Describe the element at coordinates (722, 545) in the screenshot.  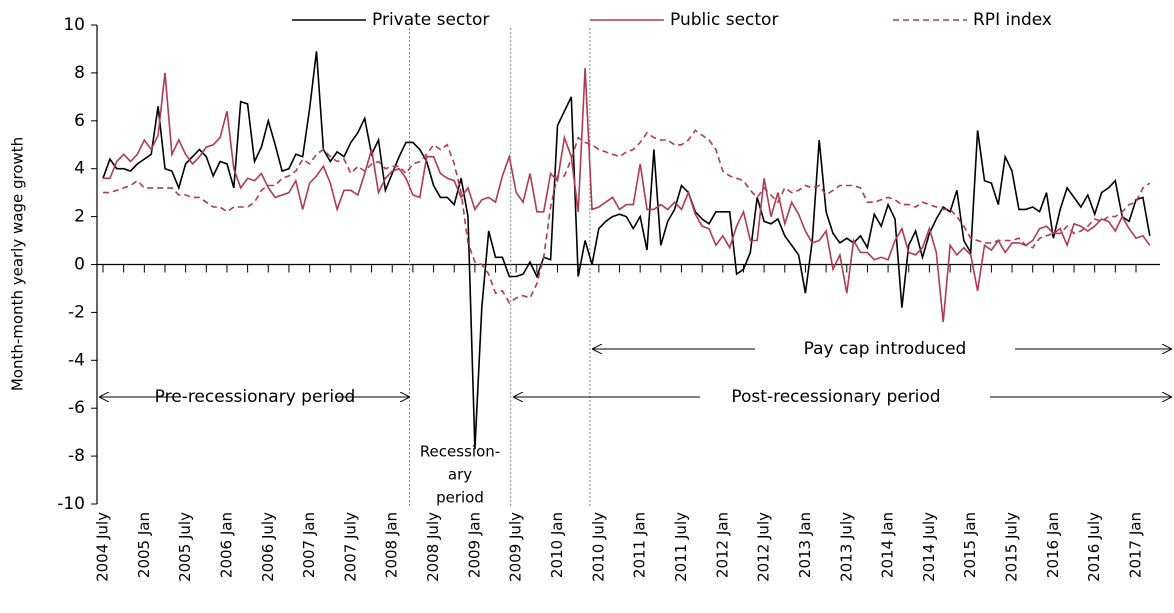
I see `x-tick-label: 2012 Jan` at that location.